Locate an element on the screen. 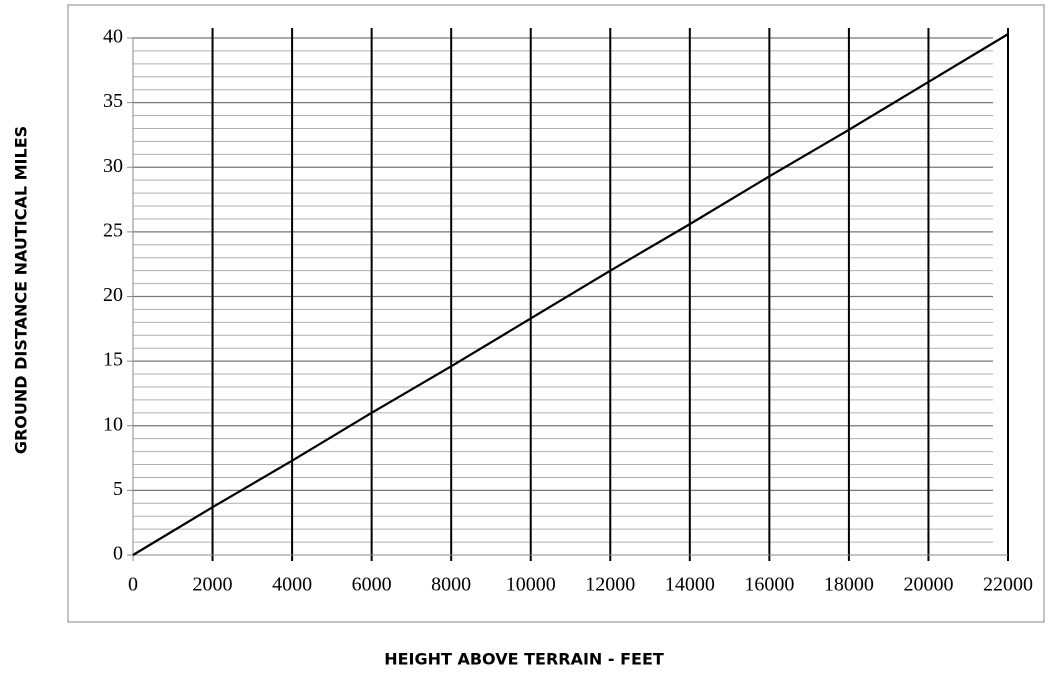 Image resolution: width=1049 pixels, height=680 pixels. x-tick-label: 8000 is located at coordinates (451, 585).